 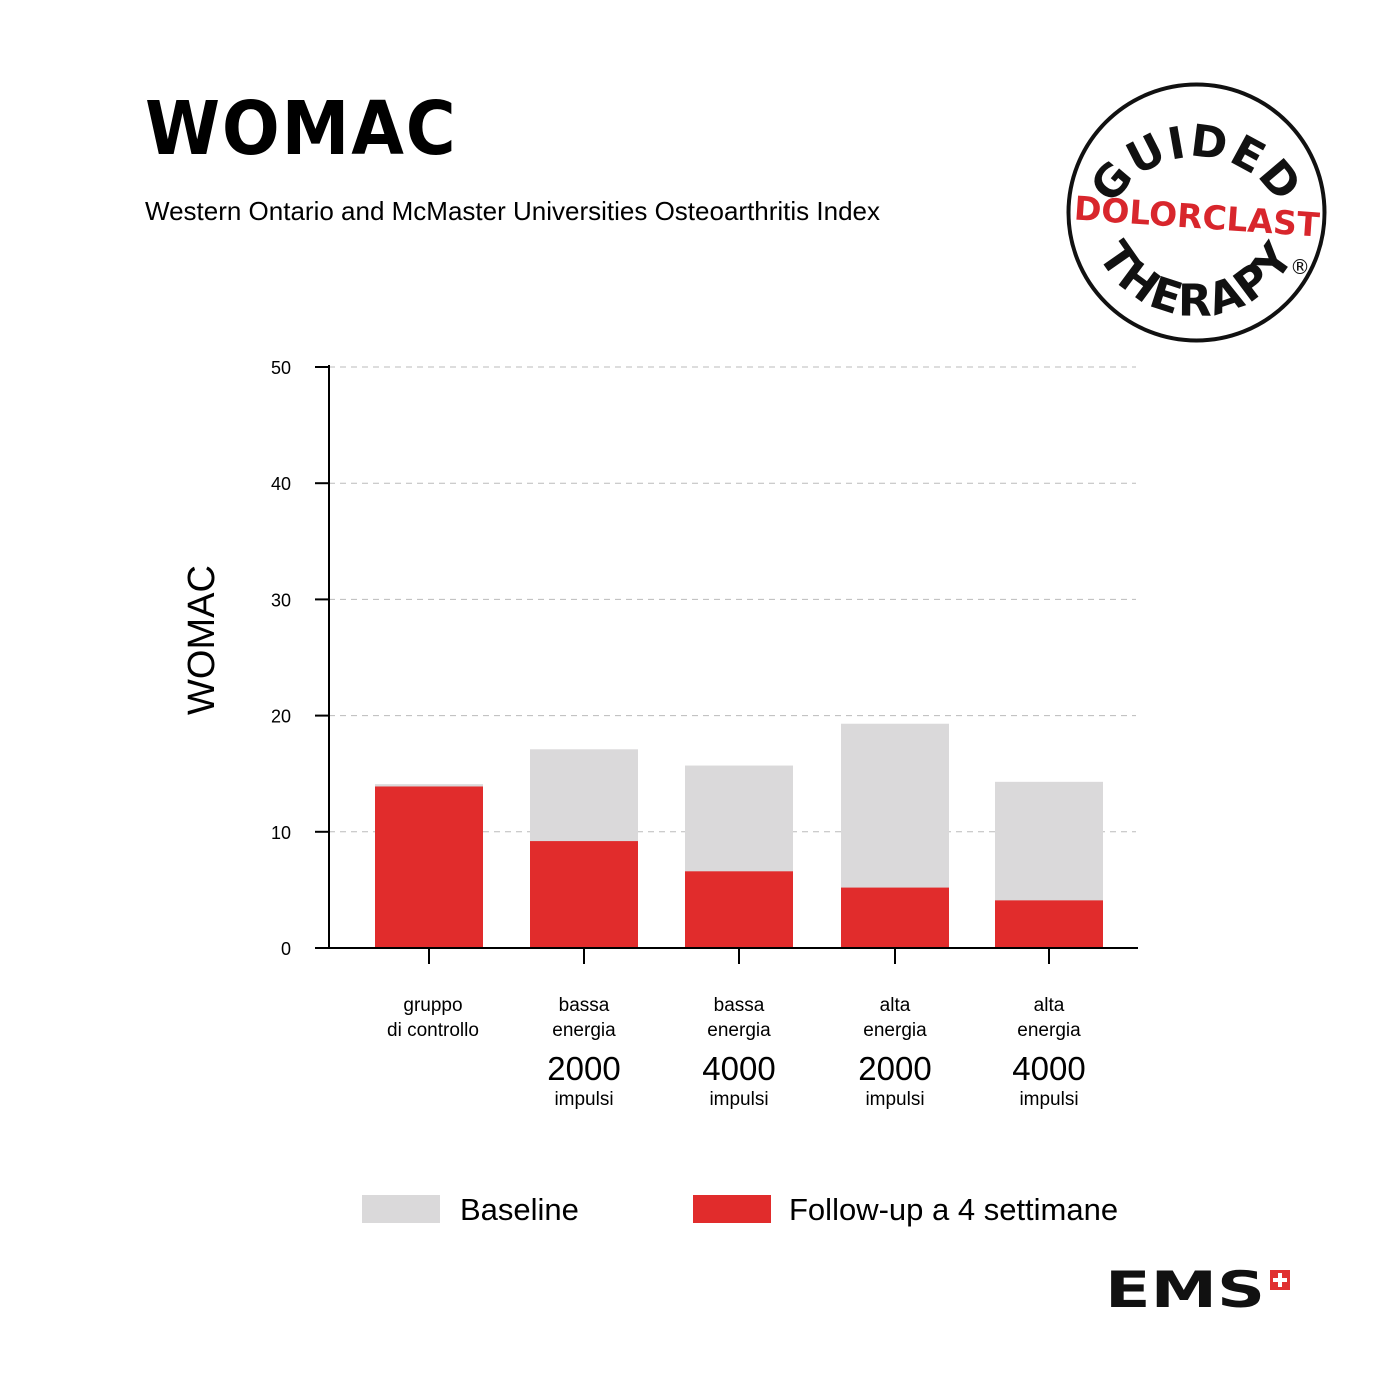 What do you see at coordinates (1300, 267) in the screenshot?
I see `seal-registered-mark: ®` at bounding box center [1300, 267].